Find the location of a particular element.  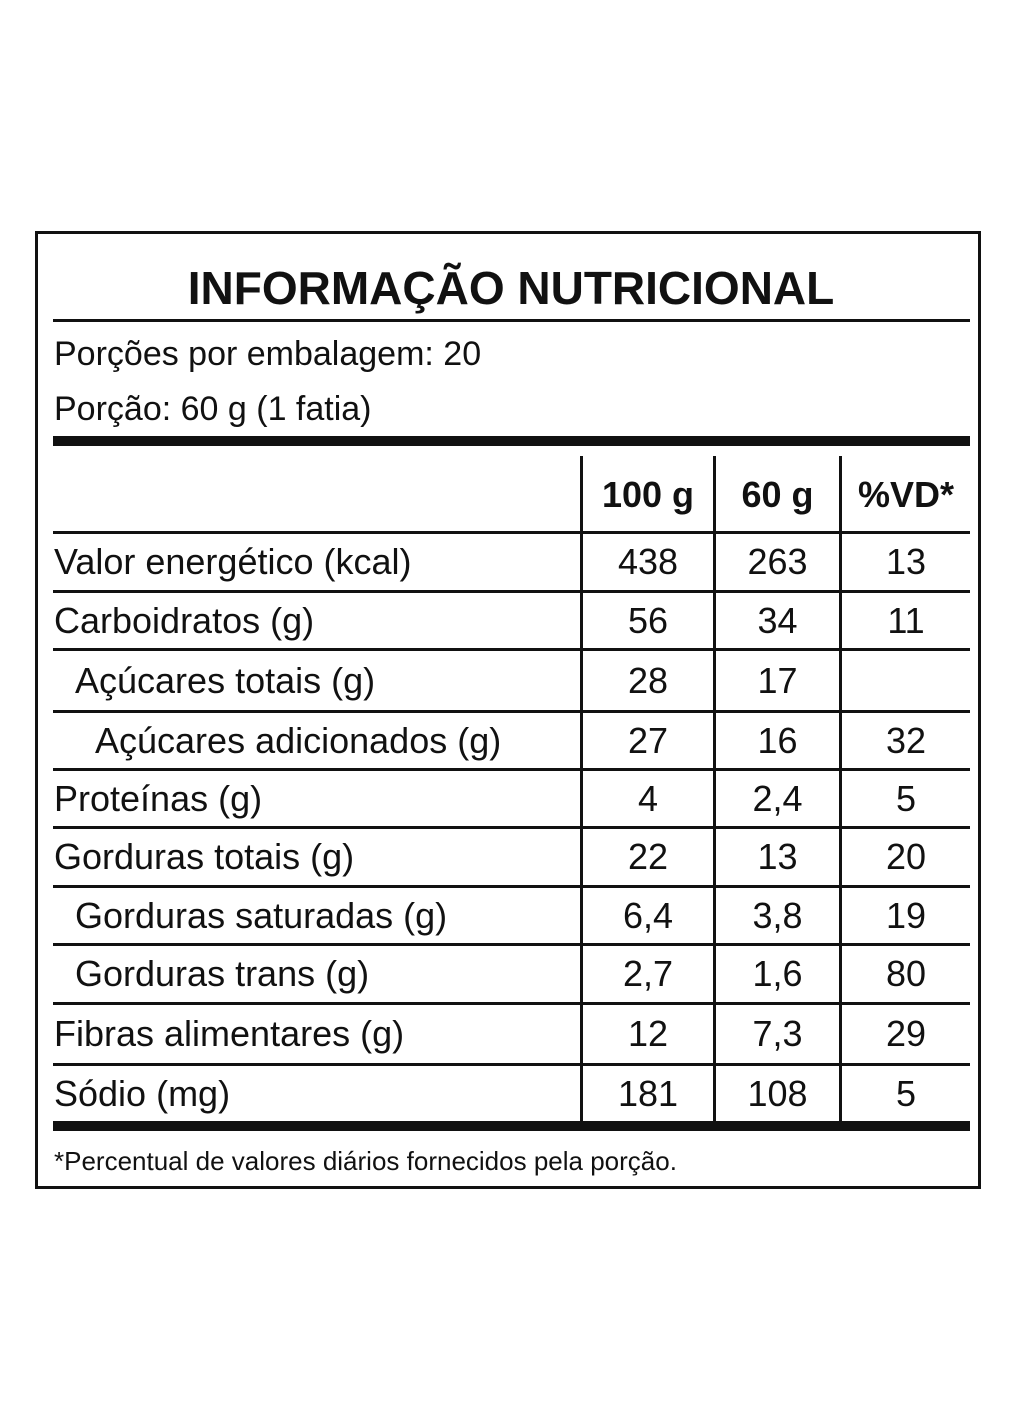

value-per-100g: 56 is located at coordinates (648, 620).